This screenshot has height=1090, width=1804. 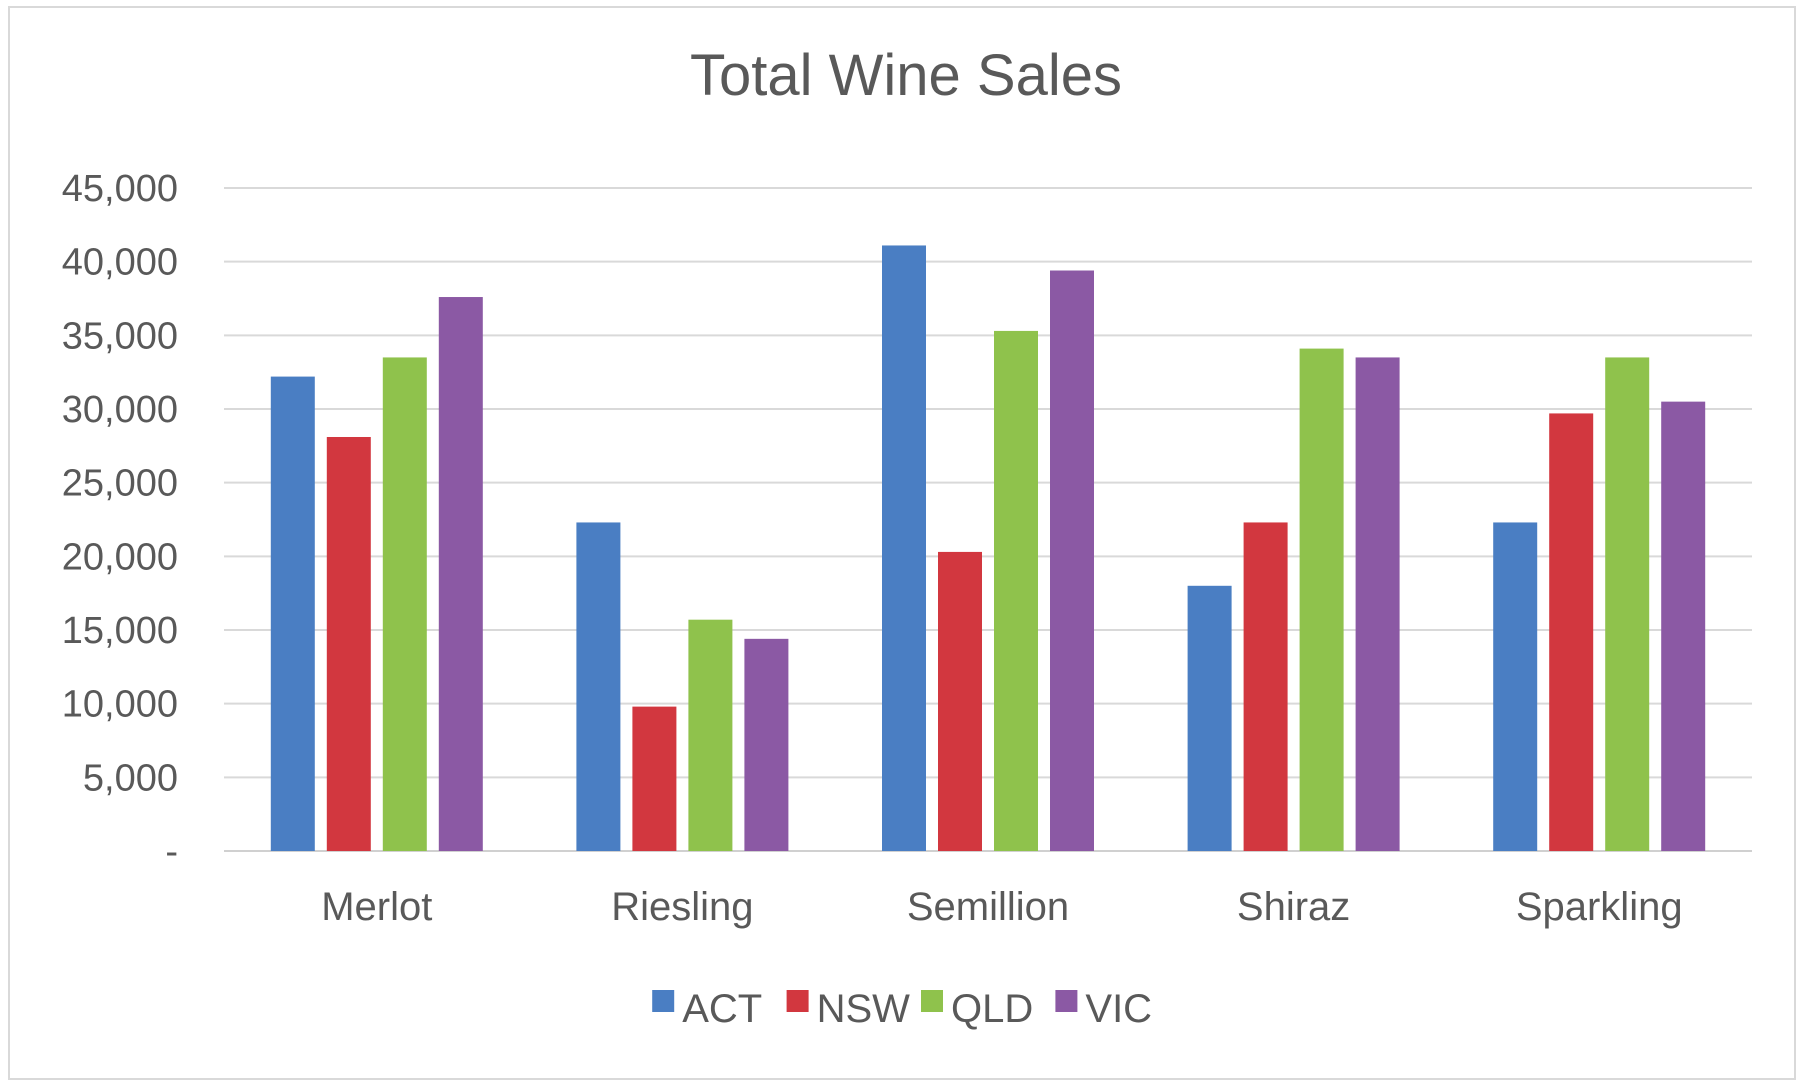 I want to click on bar-act-semillion, so click(x=904, y=548).